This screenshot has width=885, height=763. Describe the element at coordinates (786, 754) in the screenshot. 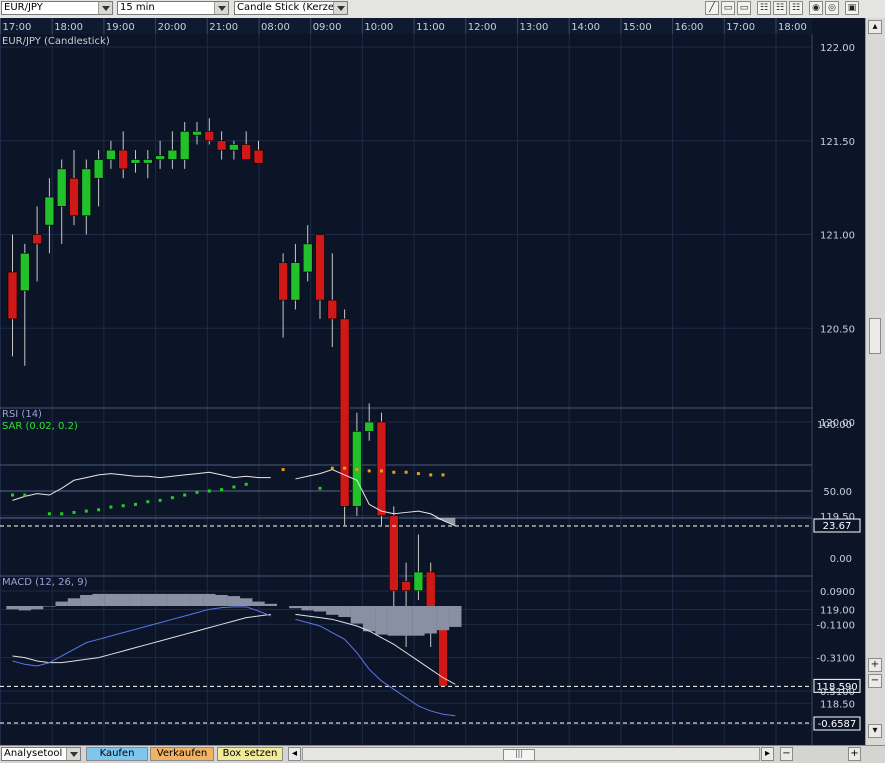

I see `zoom-out-horizontal-icon: −` at that location.